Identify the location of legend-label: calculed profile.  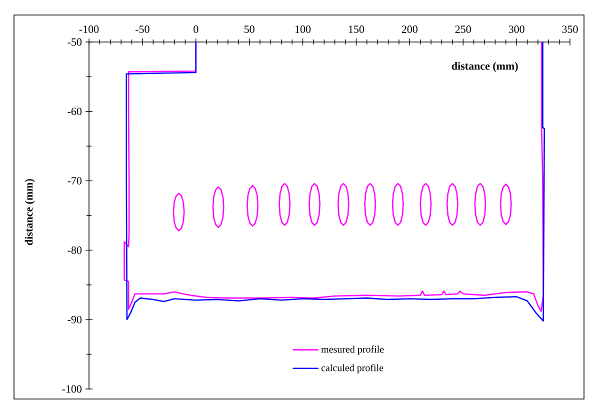
(352, 369).